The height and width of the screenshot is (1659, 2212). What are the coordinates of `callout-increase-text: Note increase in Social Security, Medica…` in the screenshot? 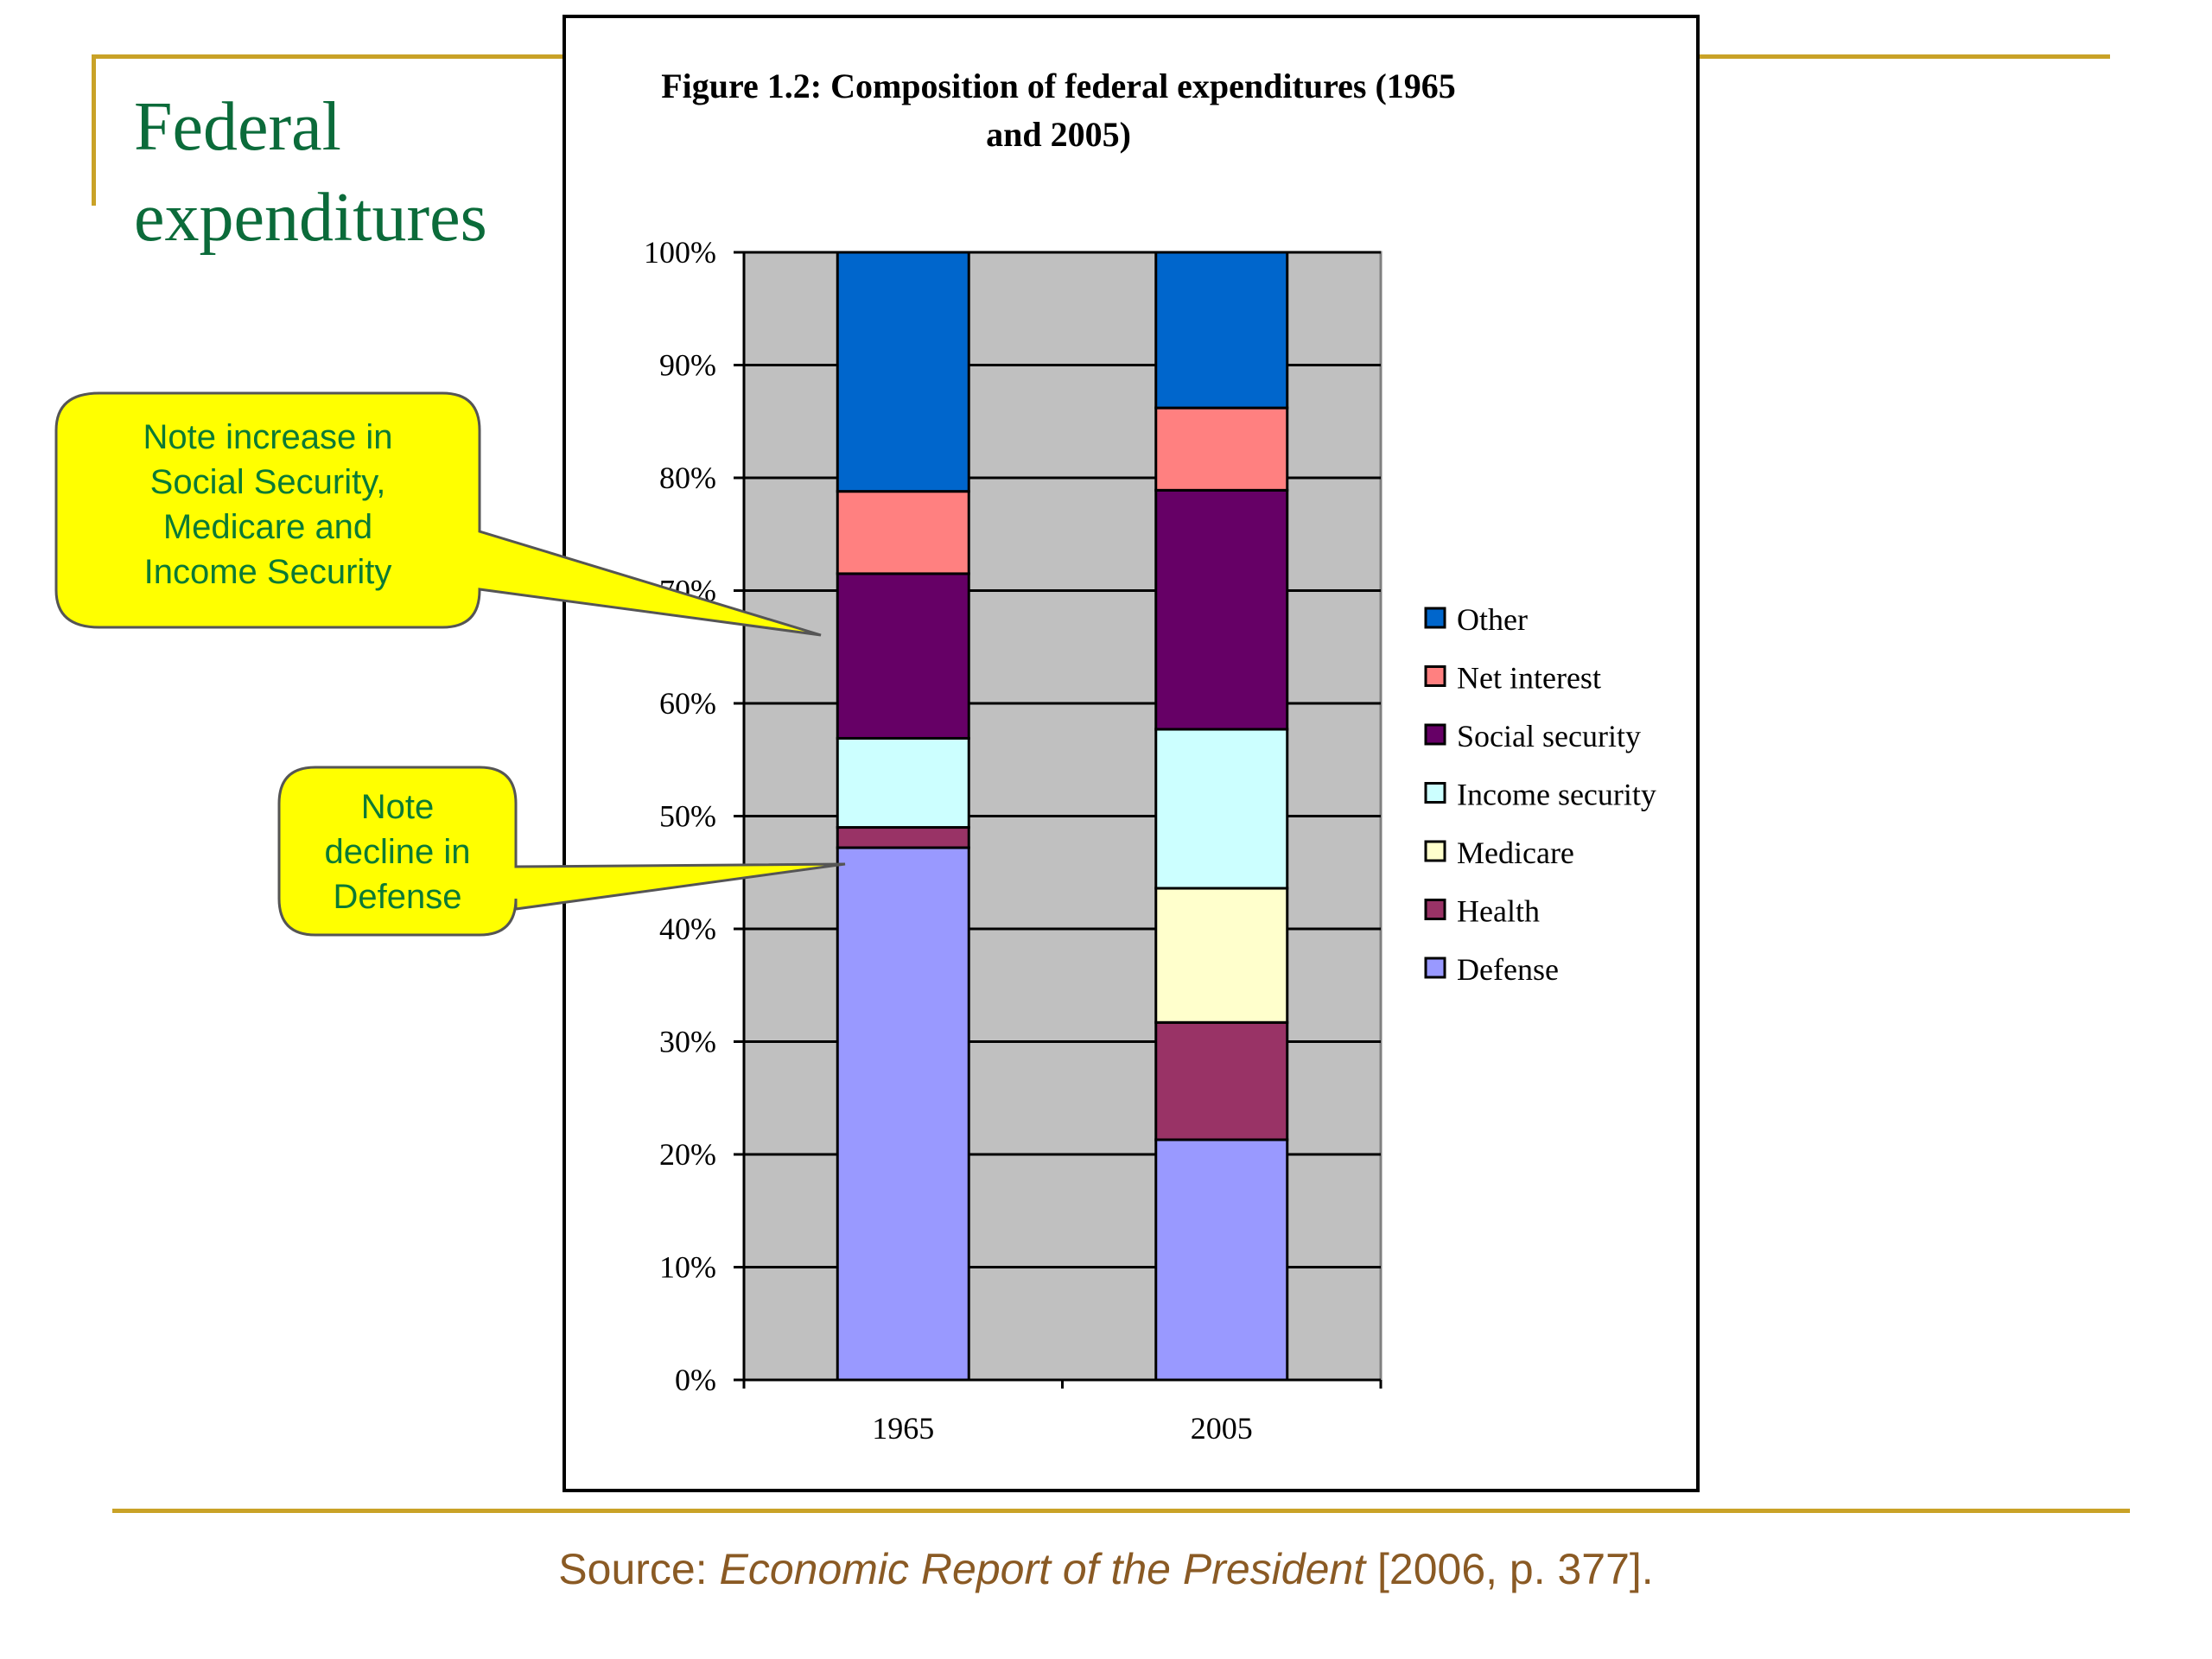 It's located at (268, 504).